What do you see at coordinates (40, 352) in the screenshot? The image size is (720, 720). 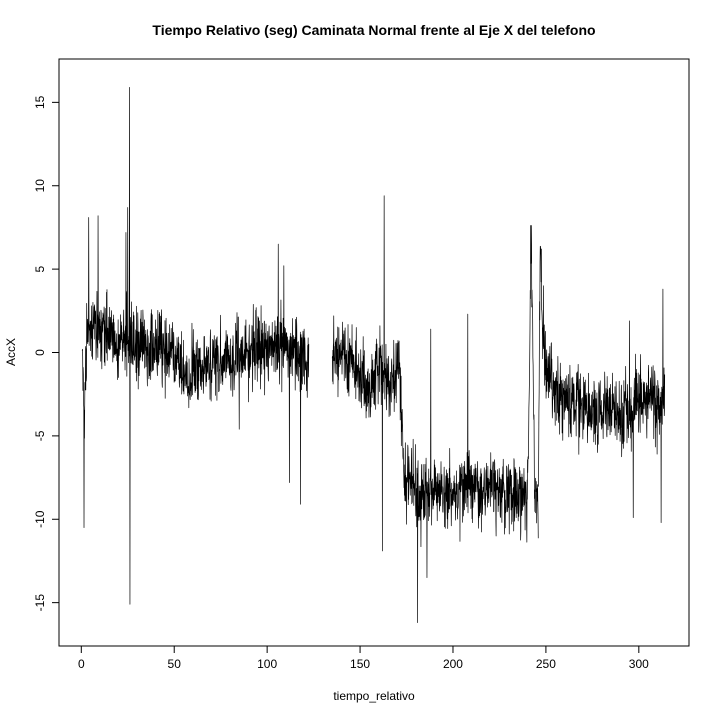 I see `y-tick-label: 0` at bounding box center [40, 352].